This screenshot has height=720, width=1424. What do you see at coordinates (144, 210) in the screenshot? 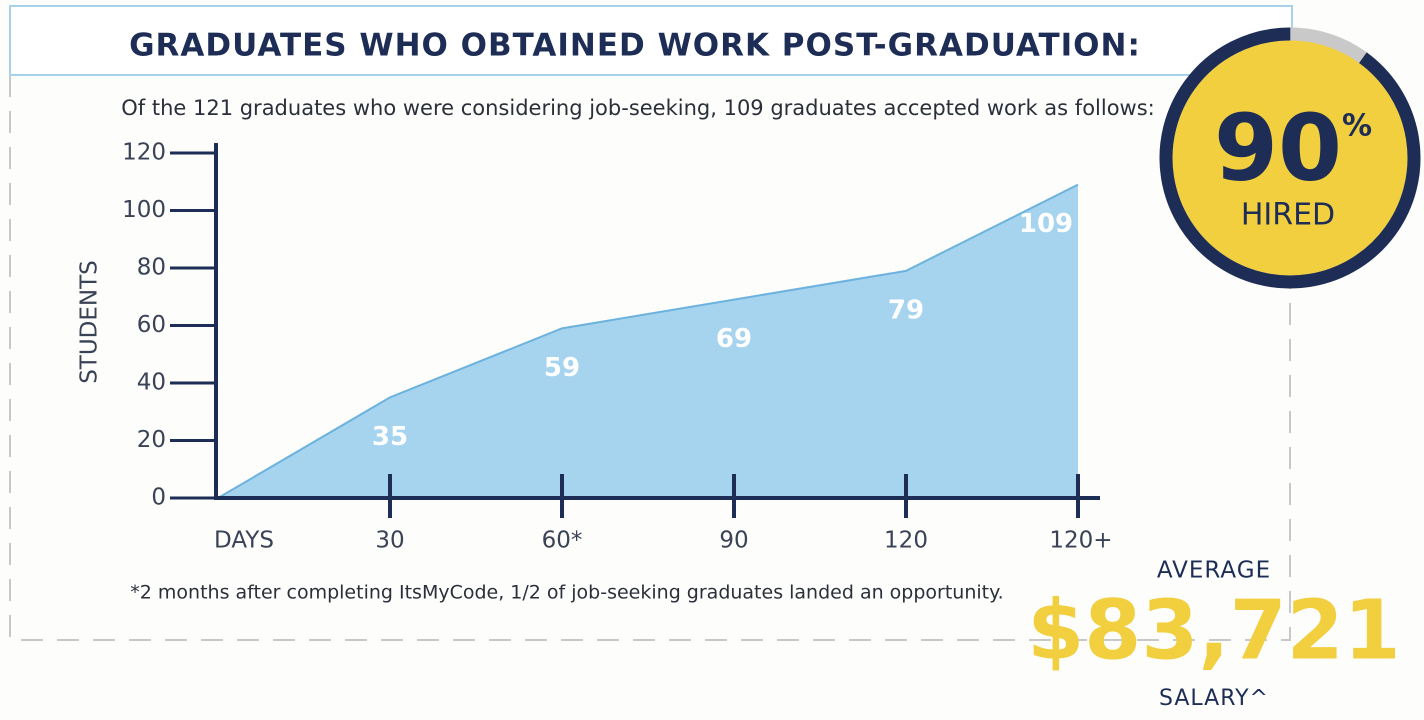
I see `y-tick-label: 100` at bounding box center [144, 210].